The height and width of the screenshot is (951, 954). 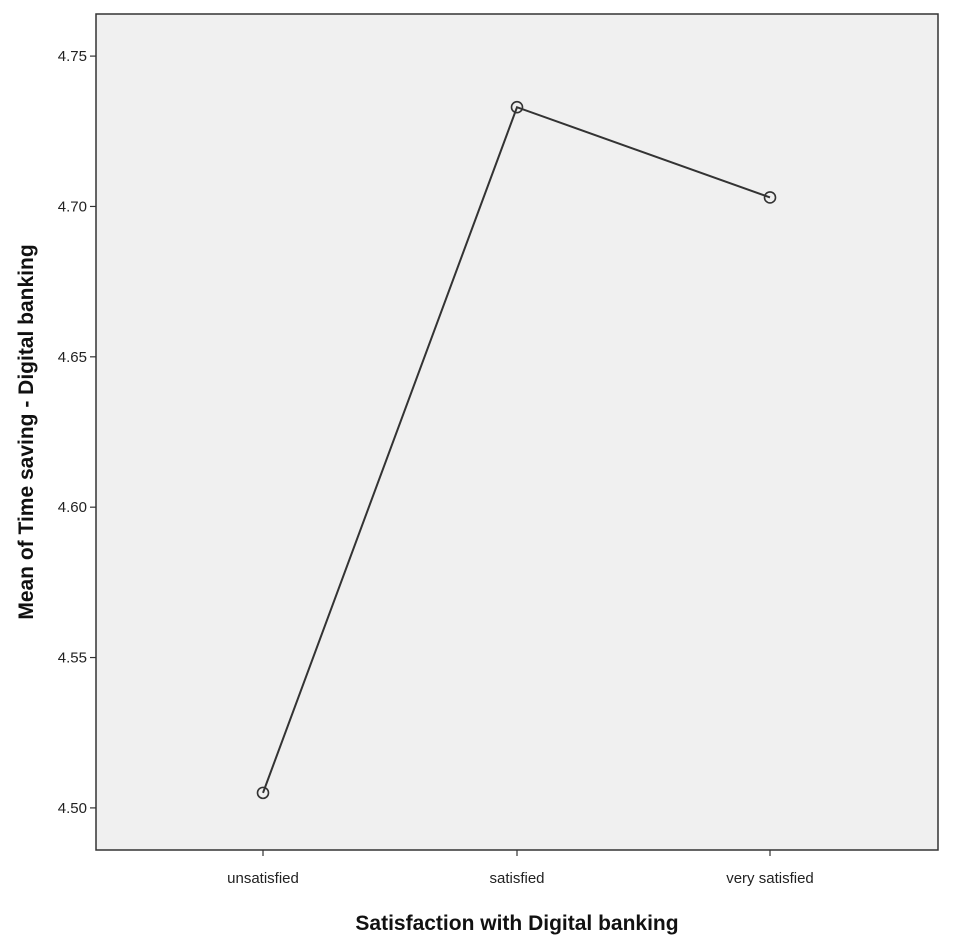 What do you see at coordinates (72, 206) in the screenshot?
I see `y-tick-label: 4.70` at bounding box center [72, 206].